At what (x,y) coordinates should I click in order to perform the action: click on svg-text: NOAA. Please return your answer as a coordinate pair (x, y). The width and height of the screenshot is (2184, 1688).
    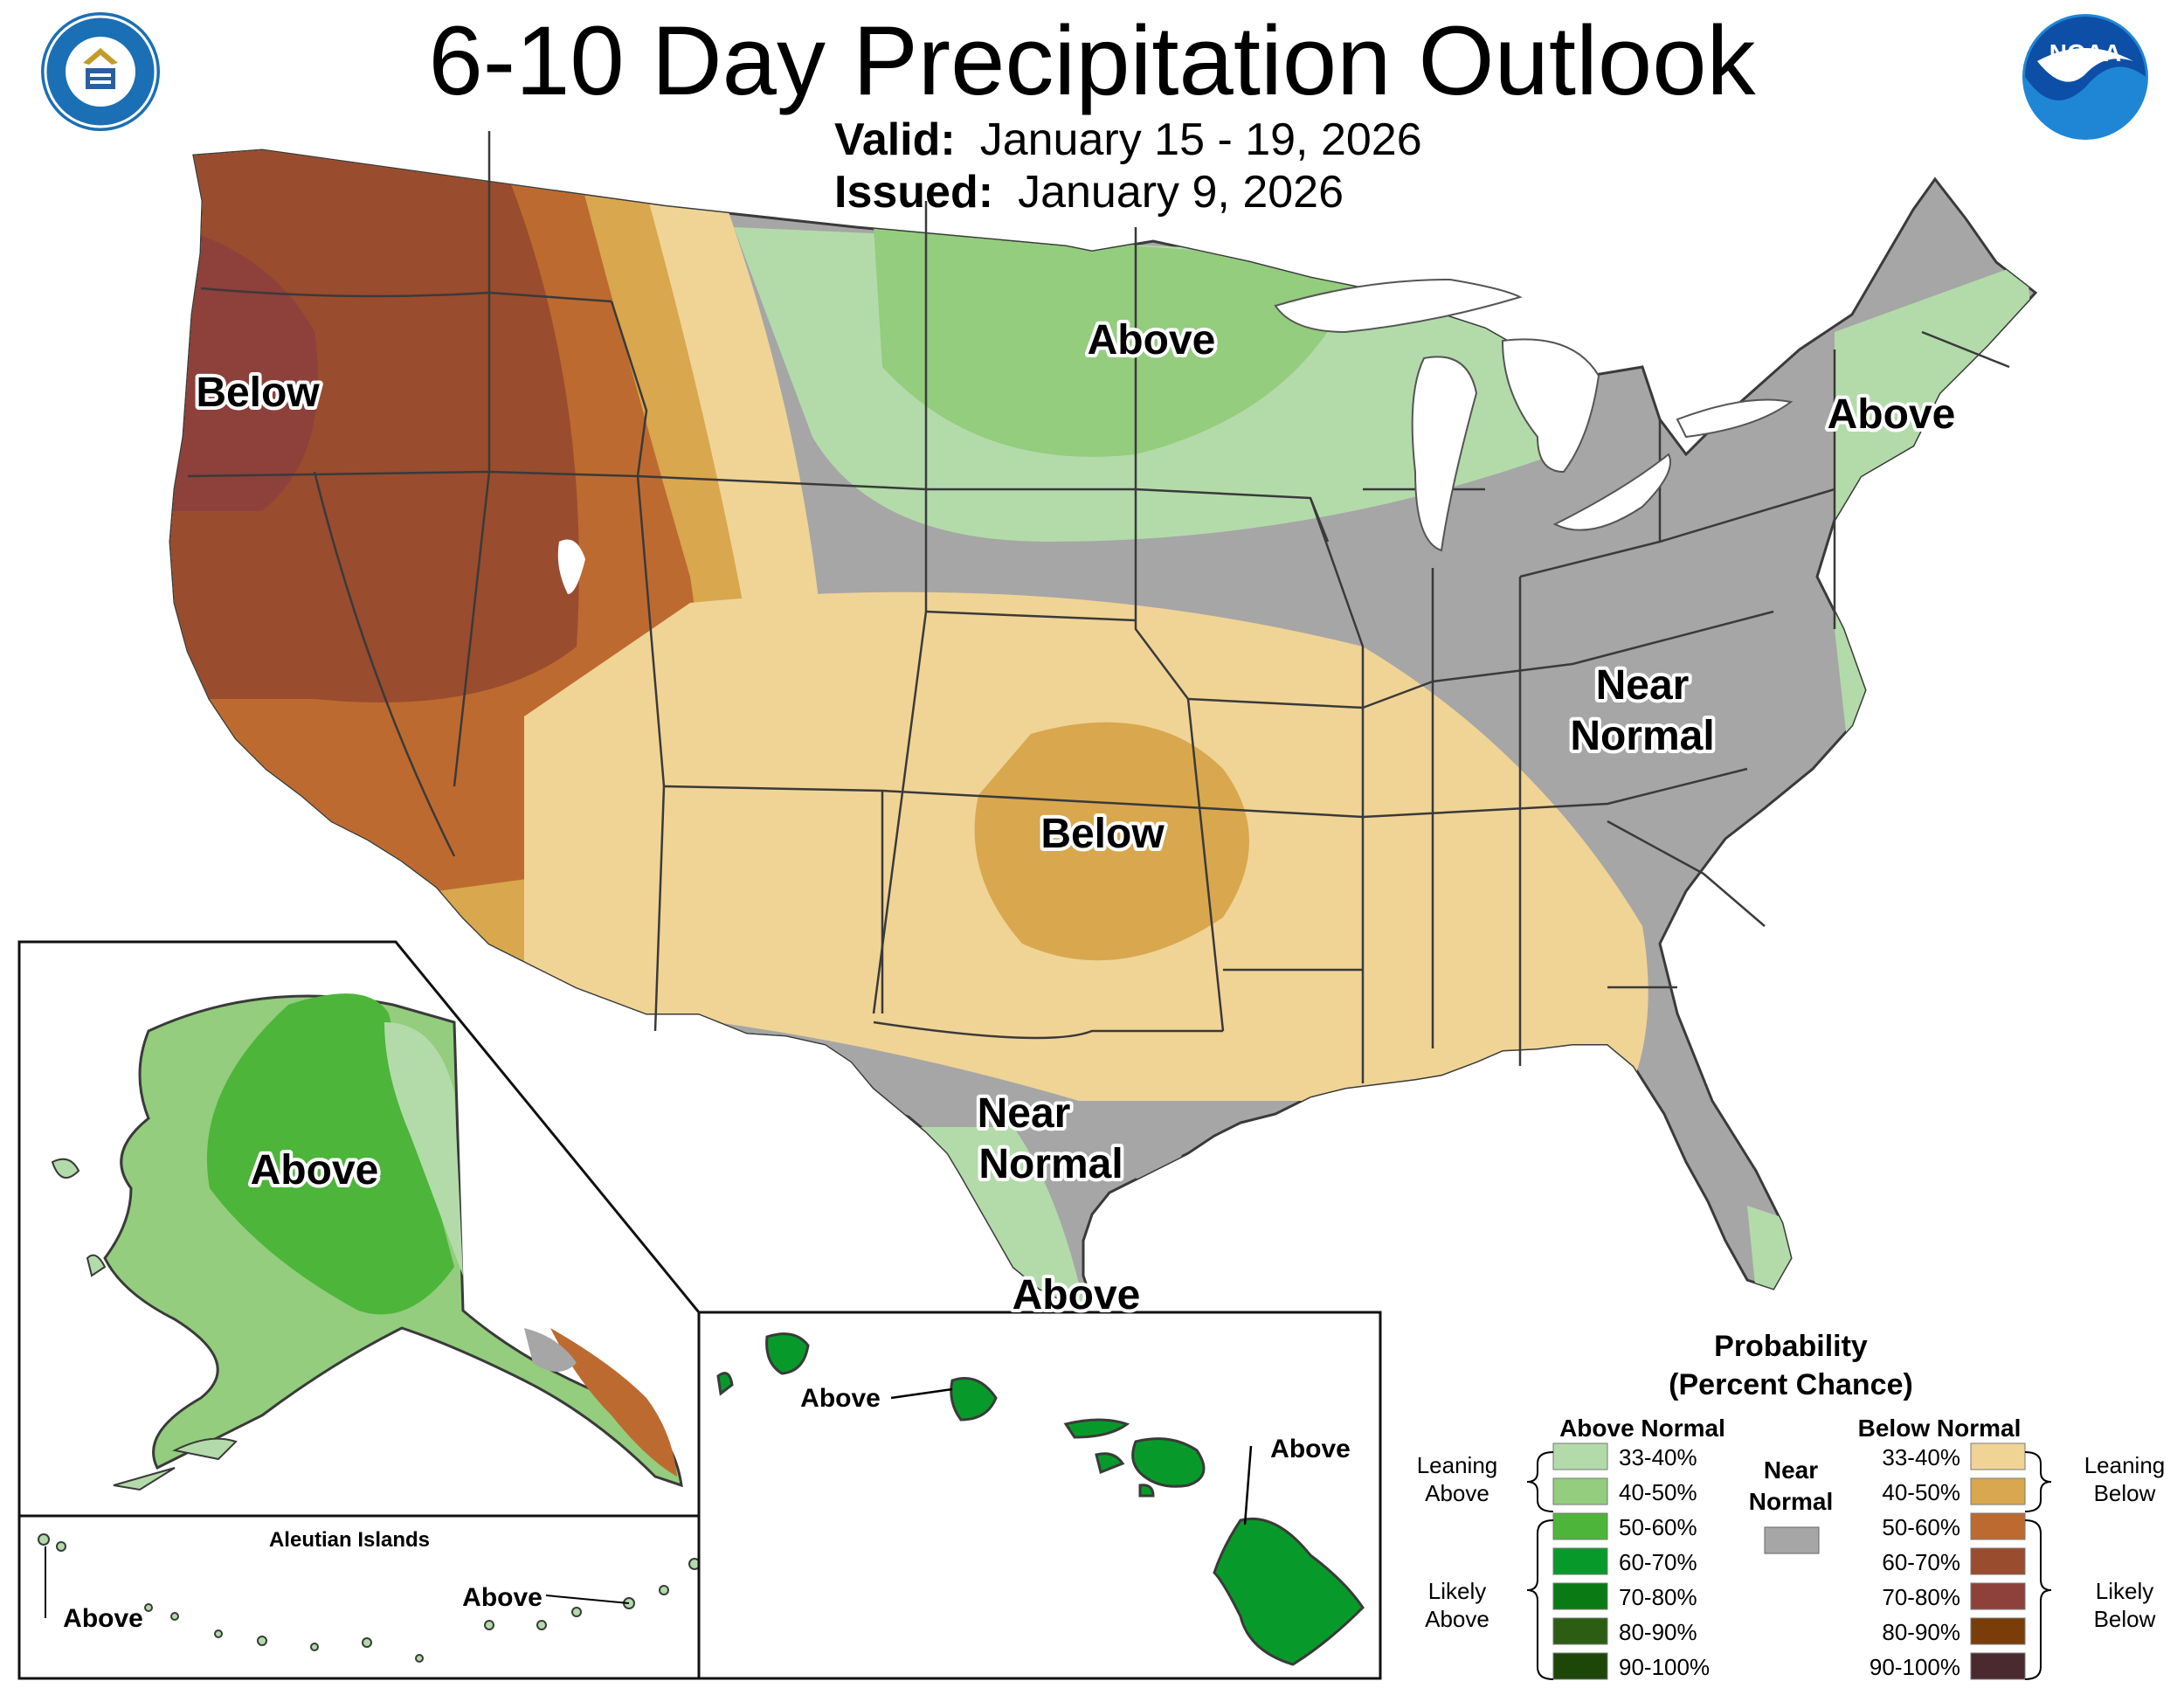
    Looking at the image, I should click on (2085, 52).